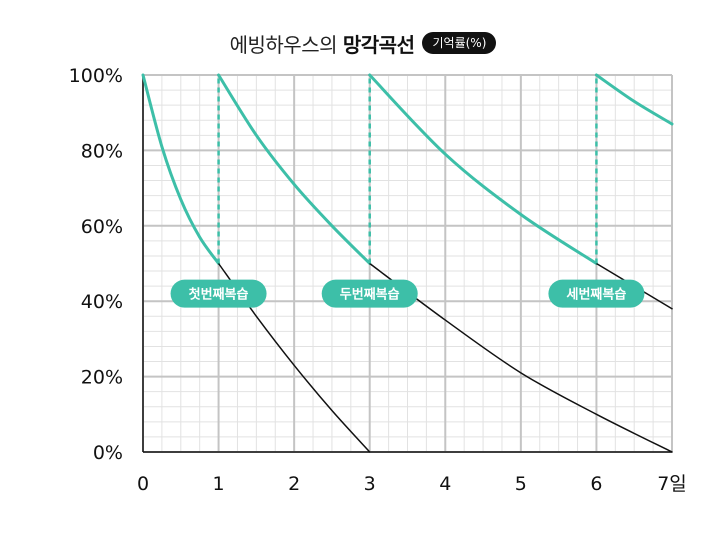 This screenshot has height=534, width=726. Describe the element at coordinates (96, 76) in the screenshot. I see `y-tick-label: 100%` at that location.